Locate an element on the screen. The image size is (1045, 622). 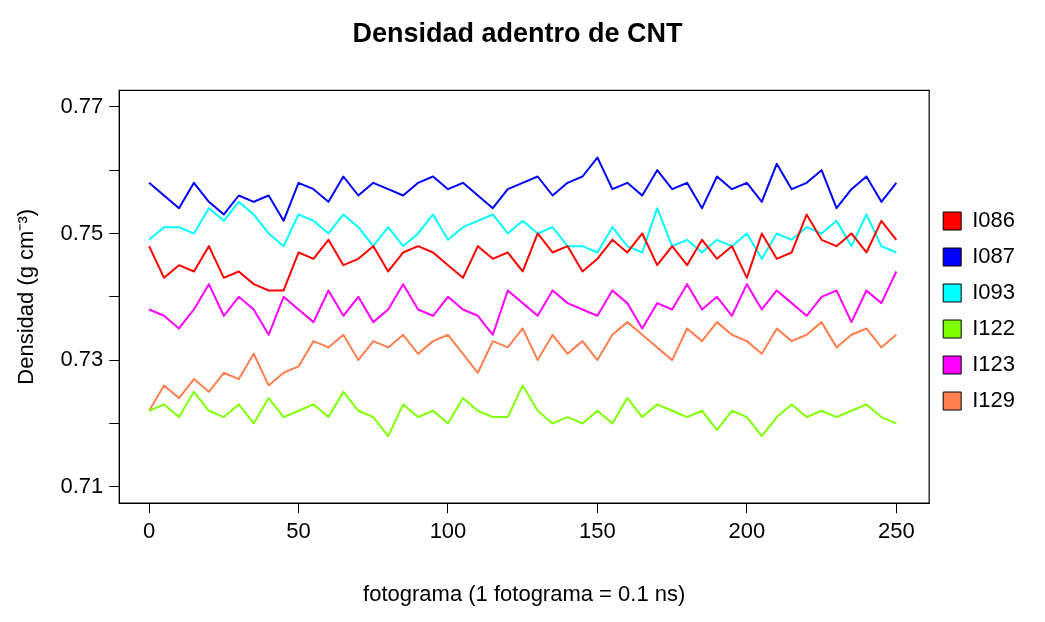
y-tick-label: 0.77 is located at coordinates (82, 105).